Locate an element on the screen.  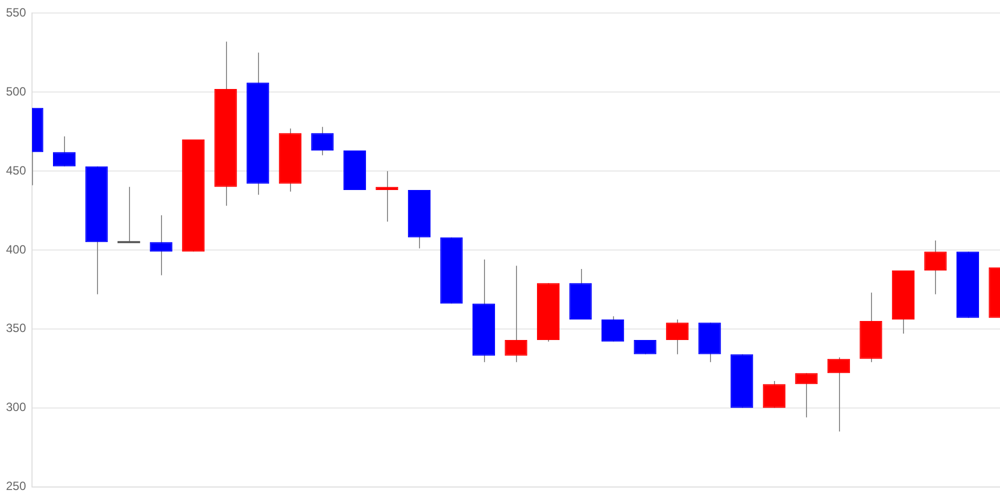
y-tick-label: 500 is located at coordinates (16, 91).